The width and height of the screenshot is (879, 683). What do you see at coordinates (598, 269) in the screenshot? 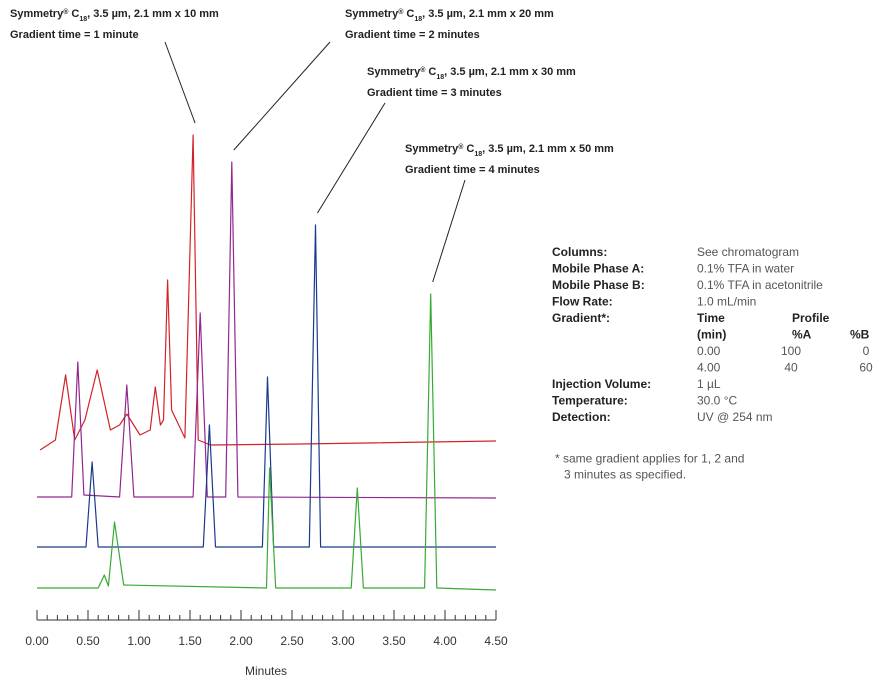
I see `condition-label: Mobile Phase A:` at bounding box center [598, 269].